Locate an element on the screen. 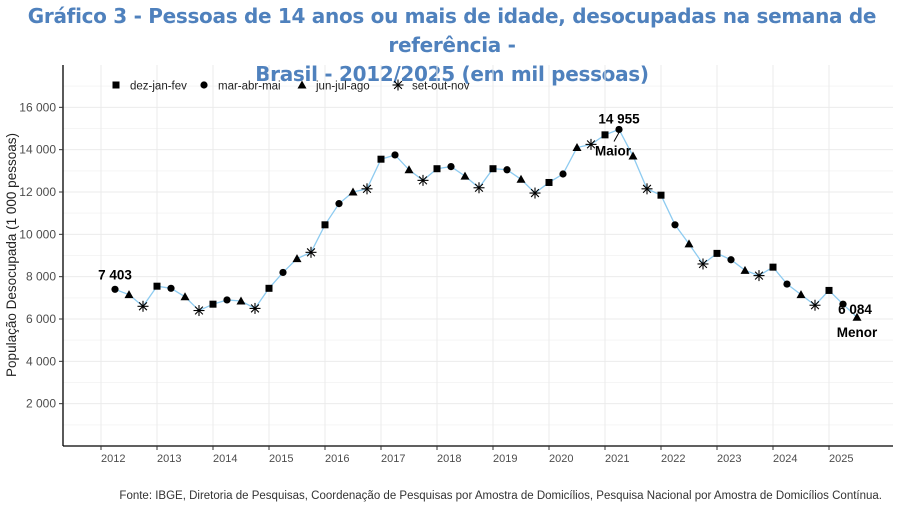 The width and height of the screenshot is (904, 512). x-tick-label: 2025 is located at coordinates (841, 459).